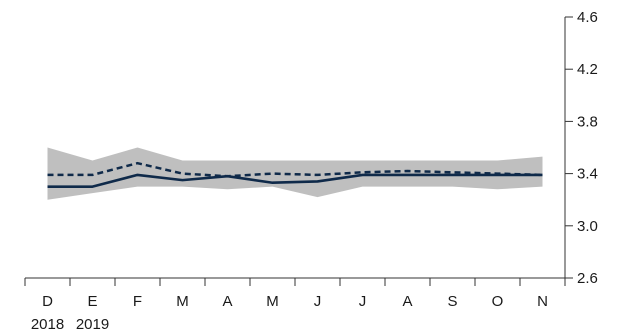  Describe the element at coordinates (587, 121) in the screenshot. I see `y-tick-label: 3.8` at that location.